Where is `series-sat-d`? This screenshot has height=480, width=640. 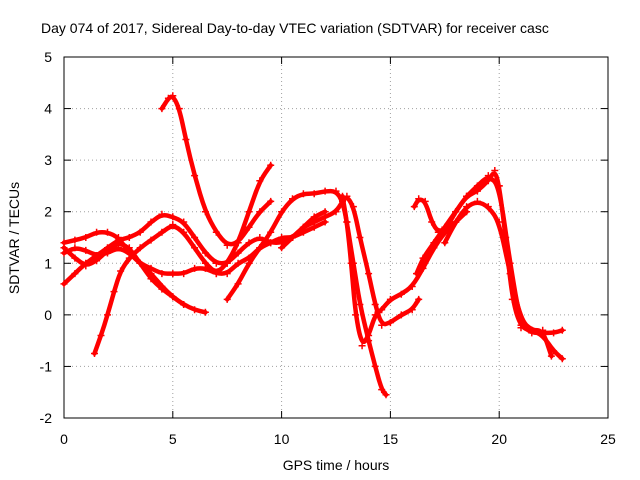 series-sat-d is located at coordinates (124, 276).